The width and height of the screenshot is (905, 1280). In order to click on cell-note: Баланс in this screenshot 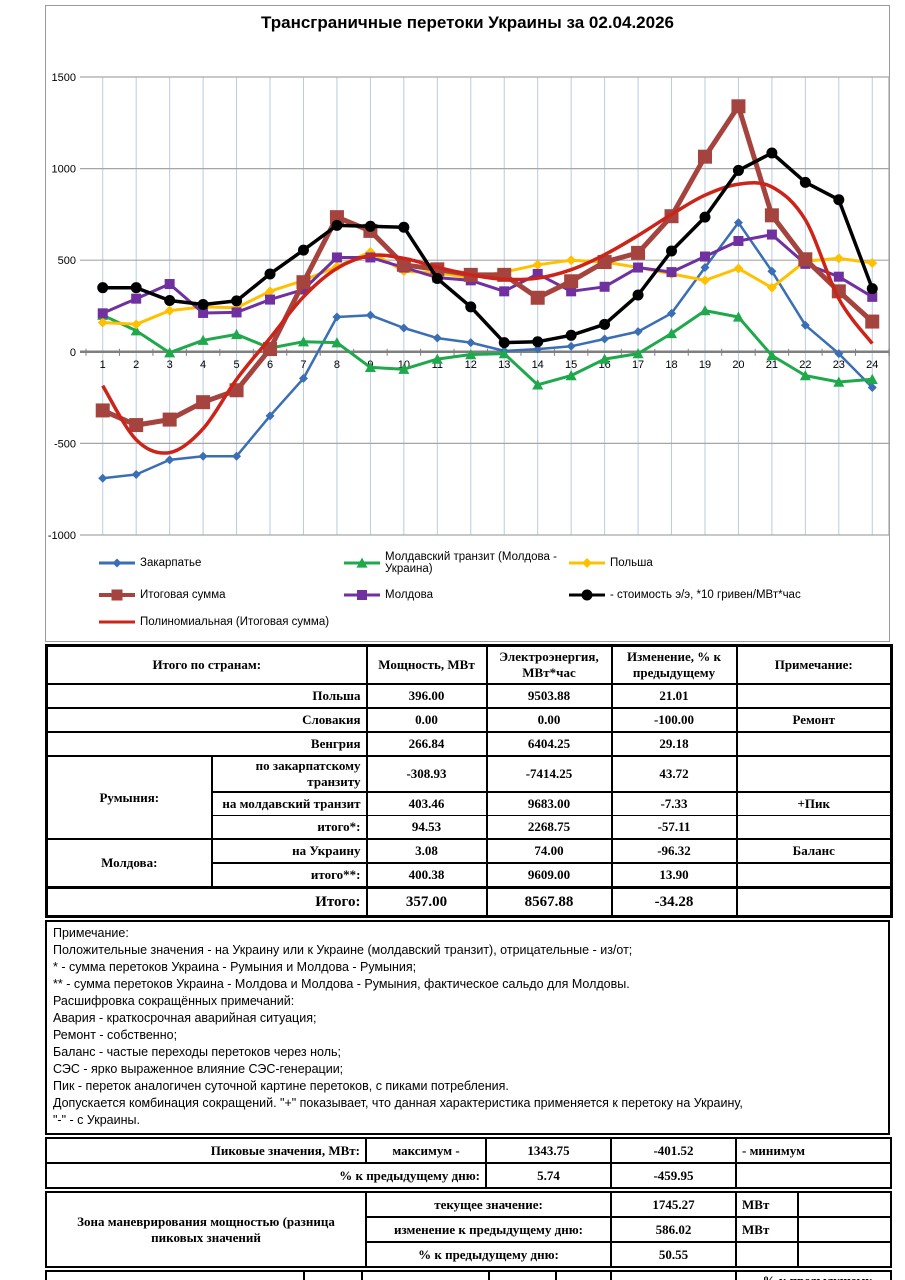, I will do `click(814, 851)`.